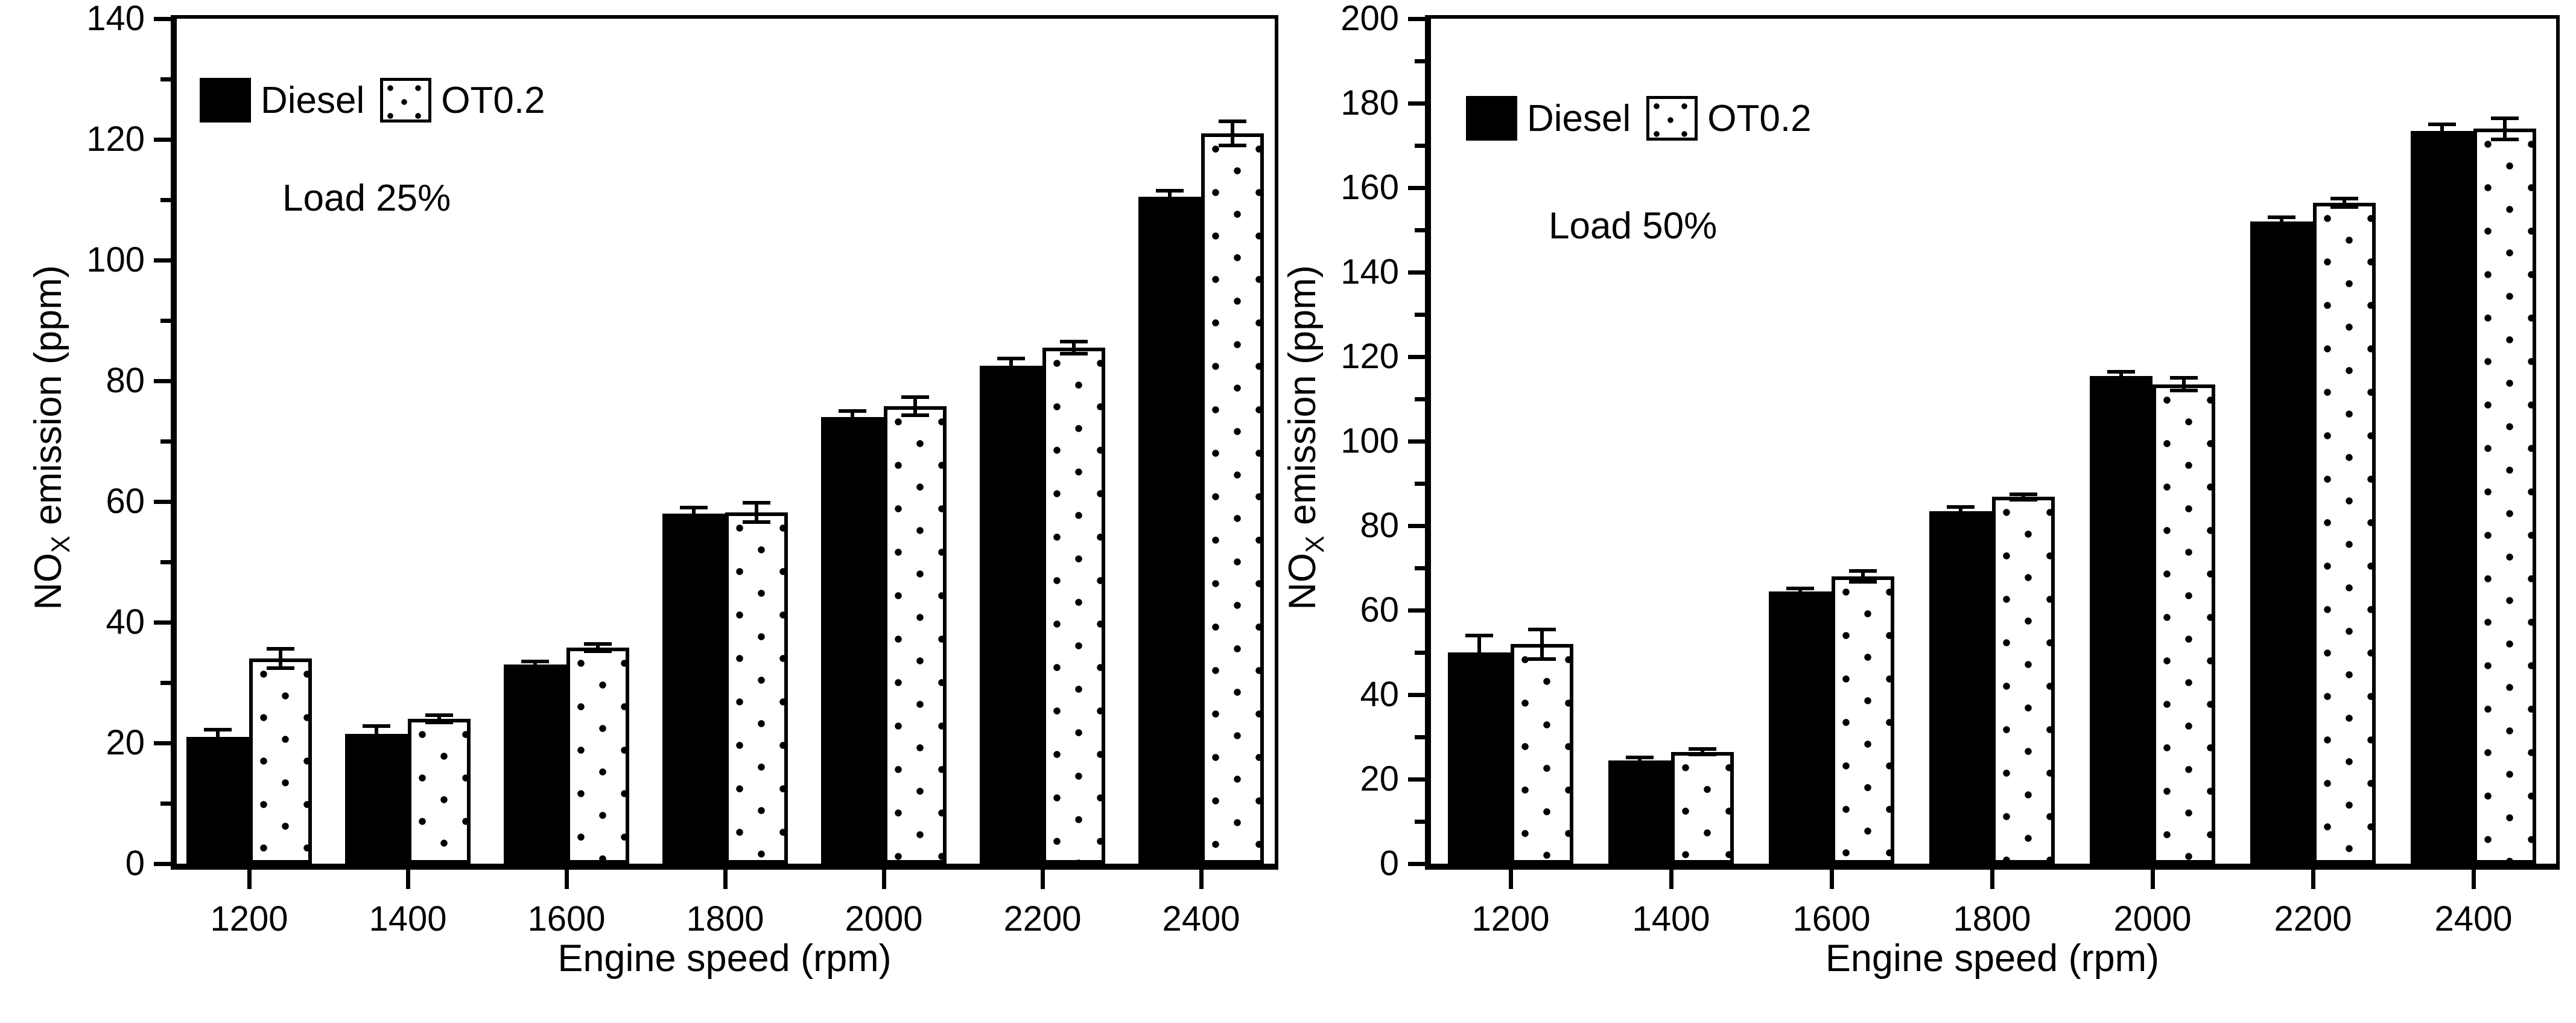 This screenshot has height=1023, width=2576. Describe the element at coordinates (916, 635) in the screenshot. I see `bar-ot02-2000` at that location.